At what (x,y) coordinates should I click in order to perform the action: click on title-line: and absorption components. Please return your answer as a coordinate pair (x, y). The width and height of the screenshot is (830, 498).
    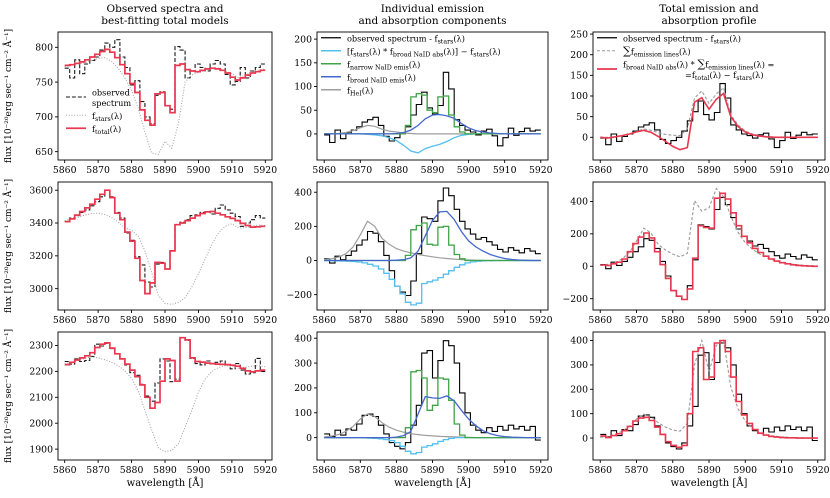
    Looking at the image, I should click on (432, 21).